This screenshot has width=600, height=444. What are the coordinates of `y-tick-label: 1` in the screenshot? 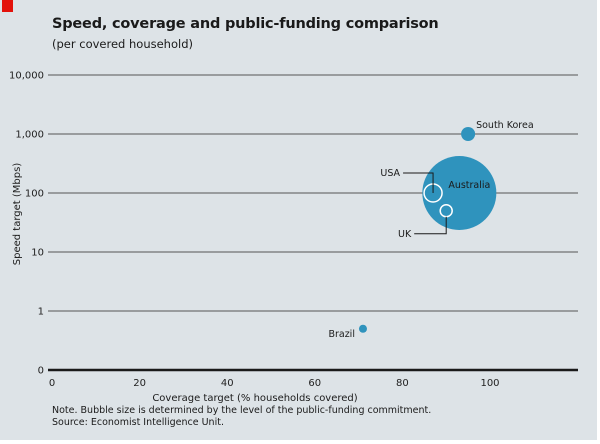 It's located at (41, 312).